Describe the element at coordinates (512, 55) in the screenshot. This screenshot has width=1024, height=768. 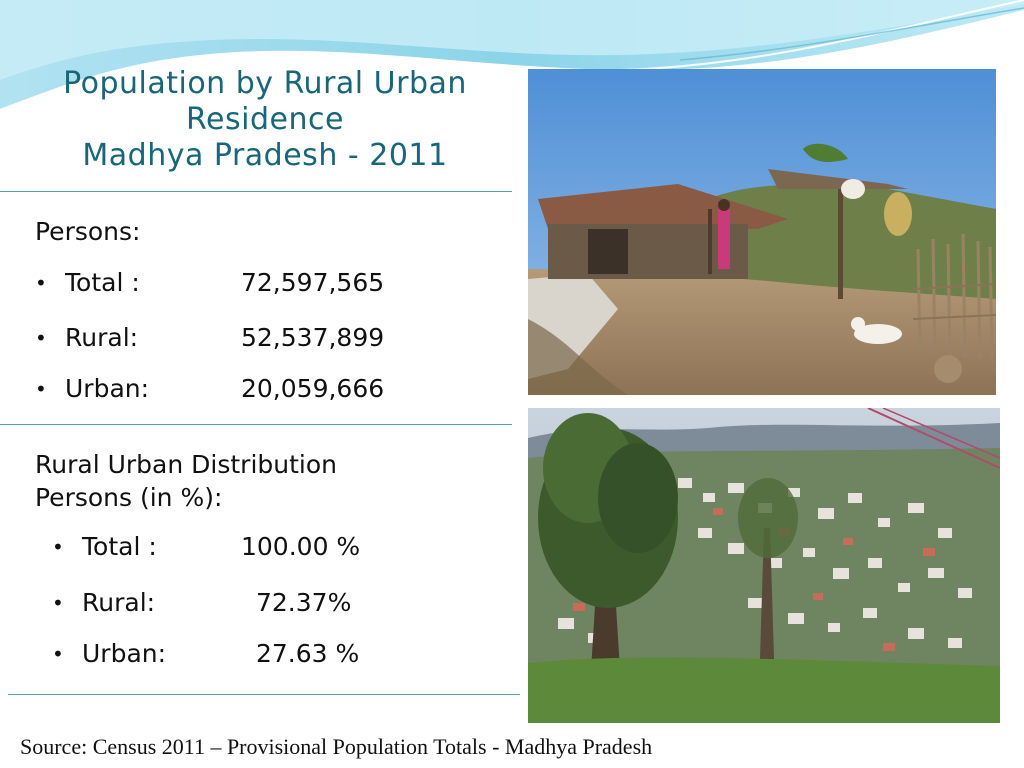
I see `header-wave-decoration` at that location.